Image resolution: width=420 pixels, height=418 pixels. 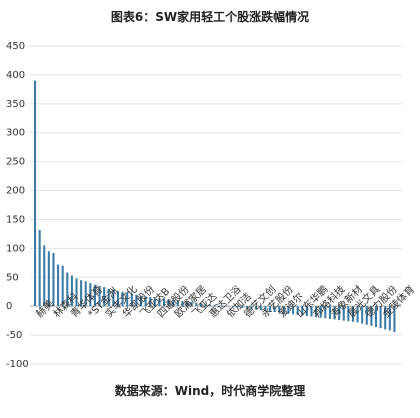 I want to click on y-tick-label: 200, so click(x=15, y=191).